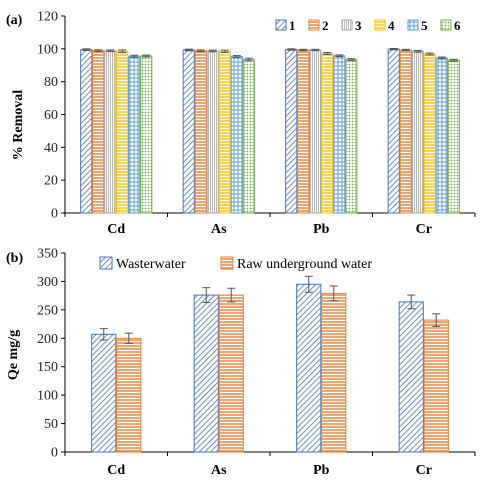 The width and height of the screenshot is (496, 491). Describe the element at coordinates (86, 131) in the screenshot. I see `panel-a-bar-1-cd` at that location.